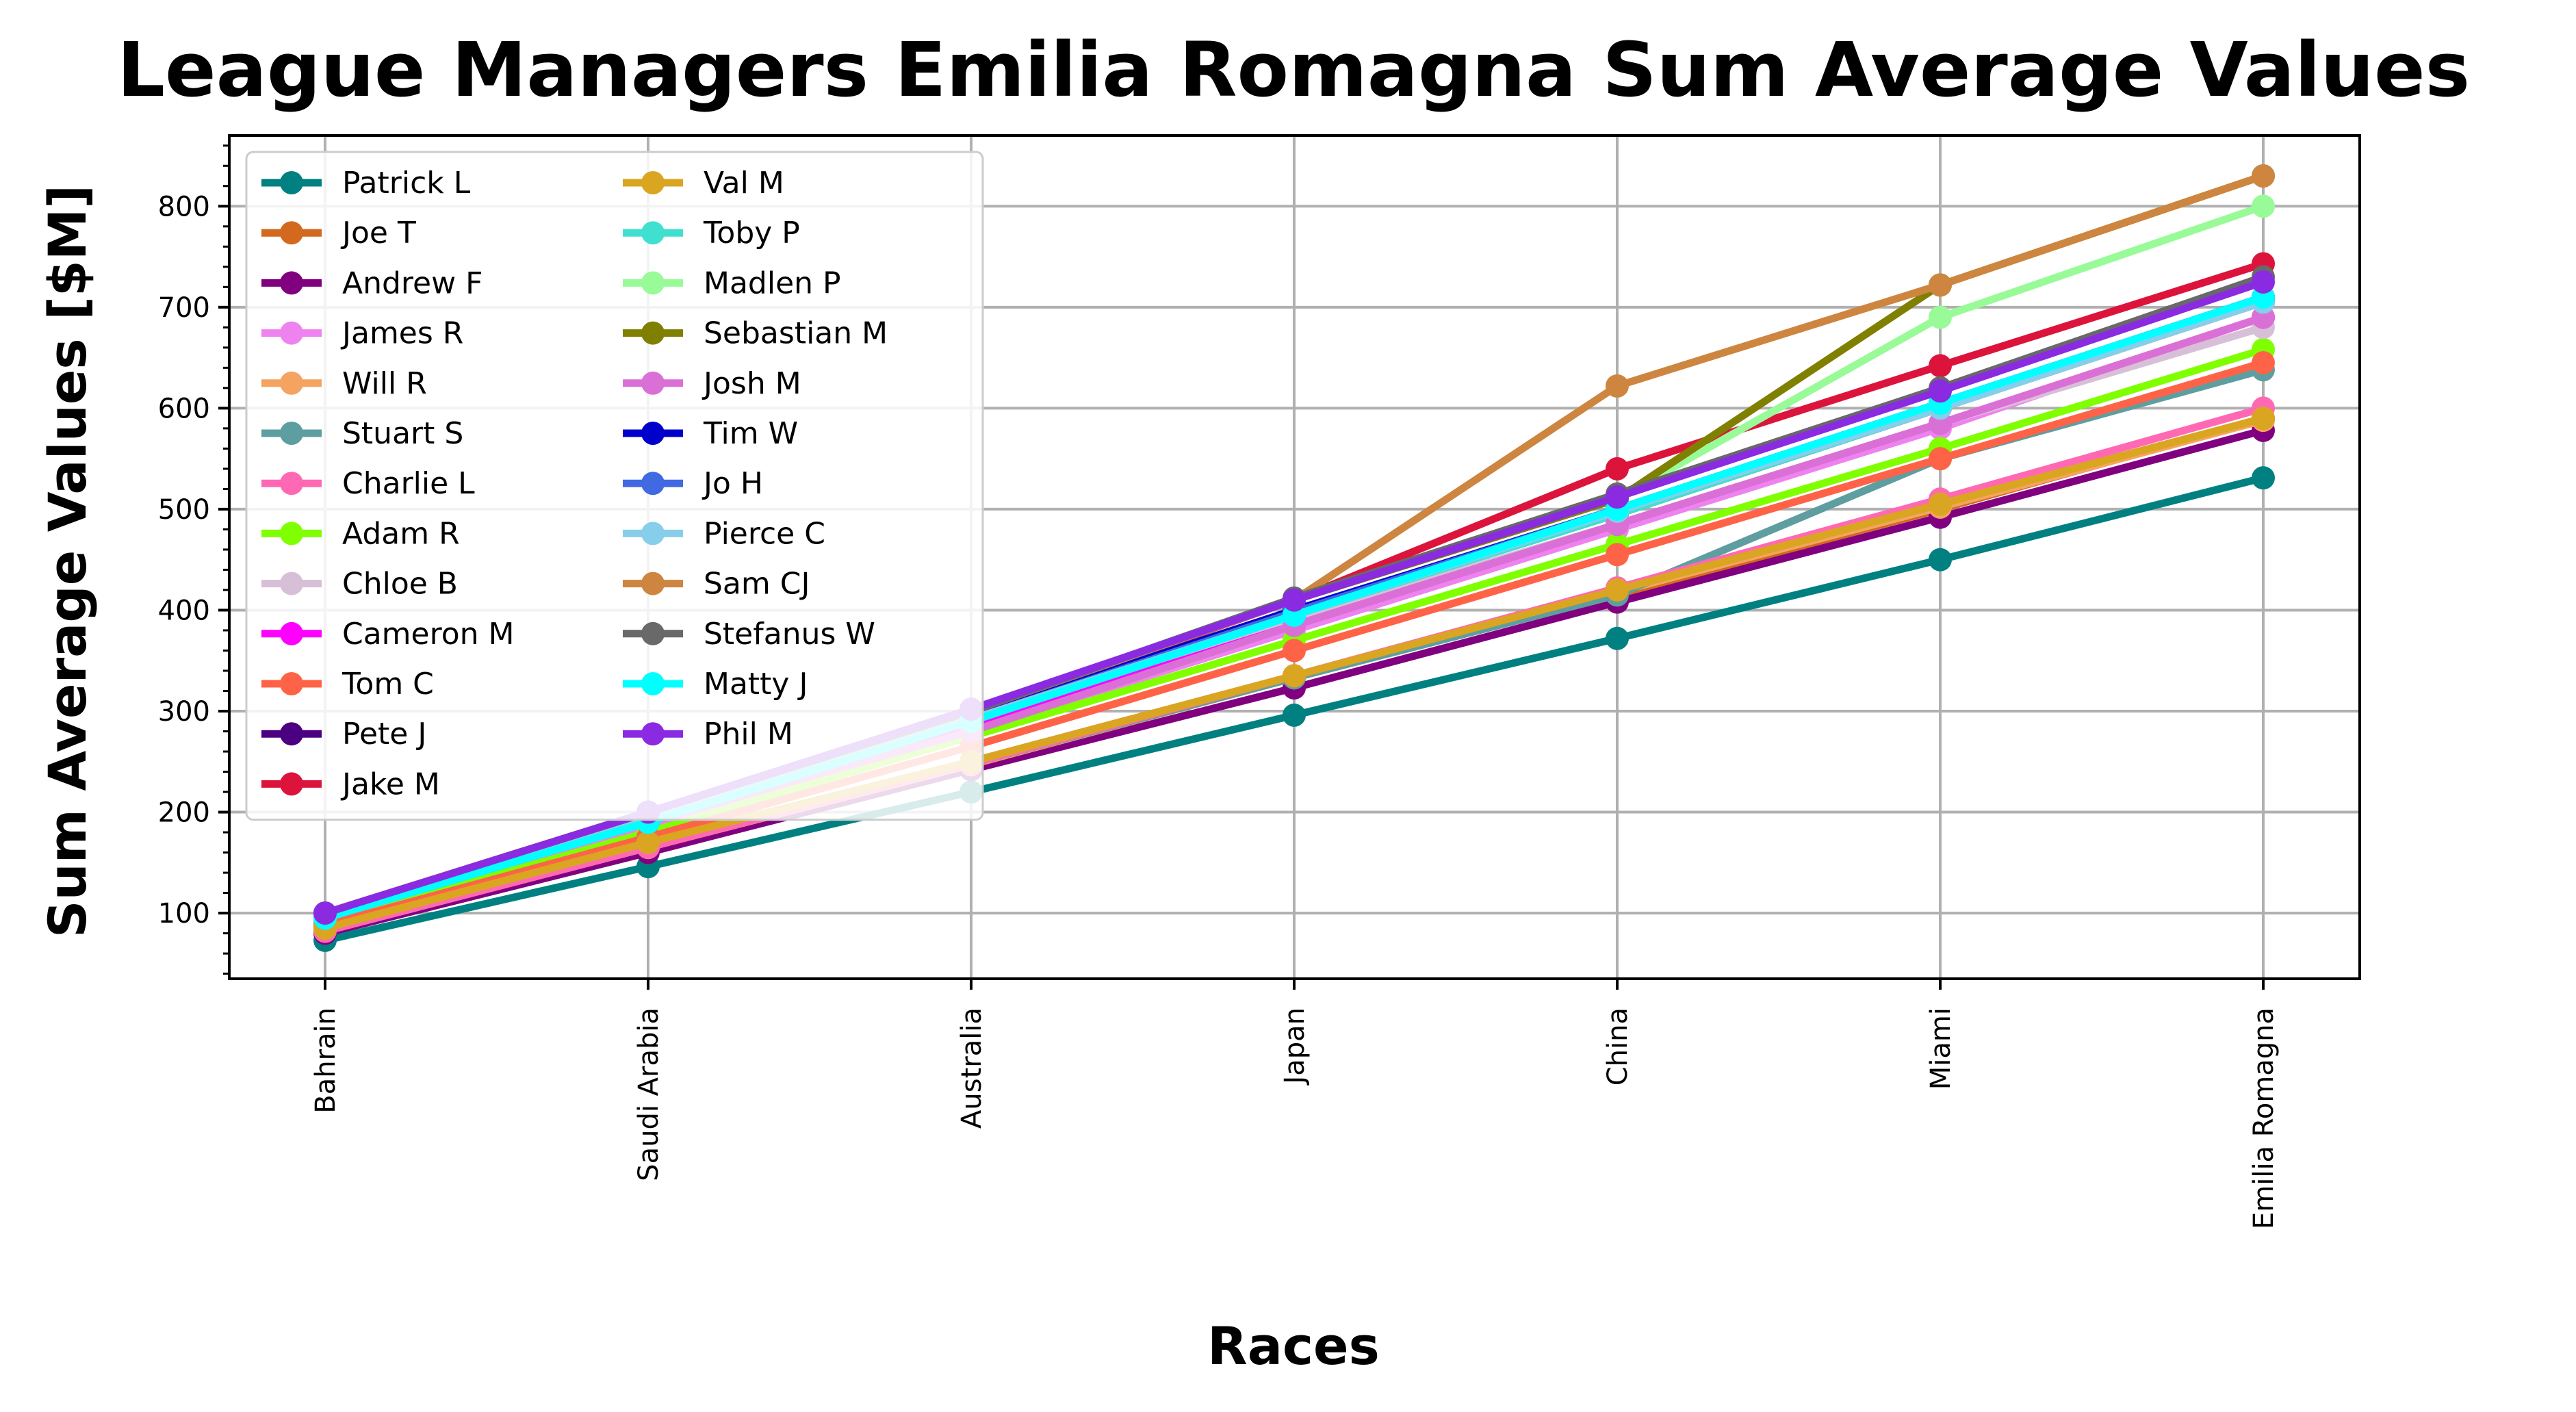 This screenshot has width=2576, height=1412. Describe the element at coordinates (412, 283) in the screenshot. I see `legend-label: Andrew F` at that location.